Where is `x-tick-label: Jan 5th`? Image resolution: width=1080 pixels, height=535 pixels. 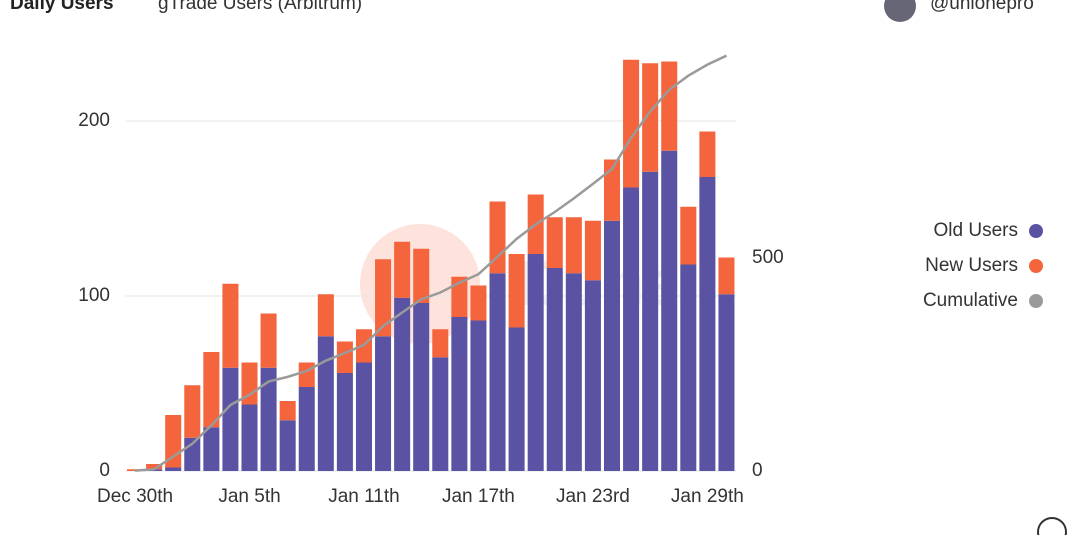
x-tick-label: Jan 5th is located at coordinates (249, 496).